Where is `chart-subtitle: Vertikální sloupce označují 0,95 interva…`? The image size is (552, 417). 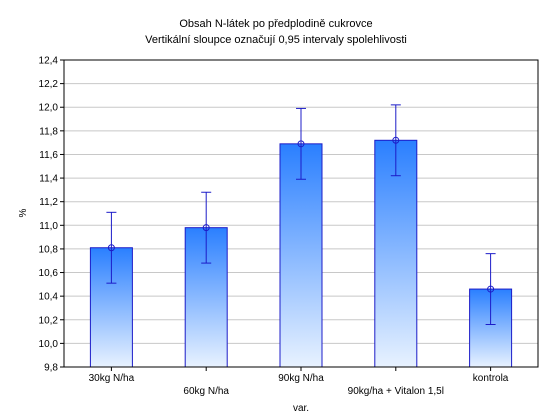
chart-subtitle: Vertikální sloupce označují 0,95 interva… is located at coordinates (276, 40).